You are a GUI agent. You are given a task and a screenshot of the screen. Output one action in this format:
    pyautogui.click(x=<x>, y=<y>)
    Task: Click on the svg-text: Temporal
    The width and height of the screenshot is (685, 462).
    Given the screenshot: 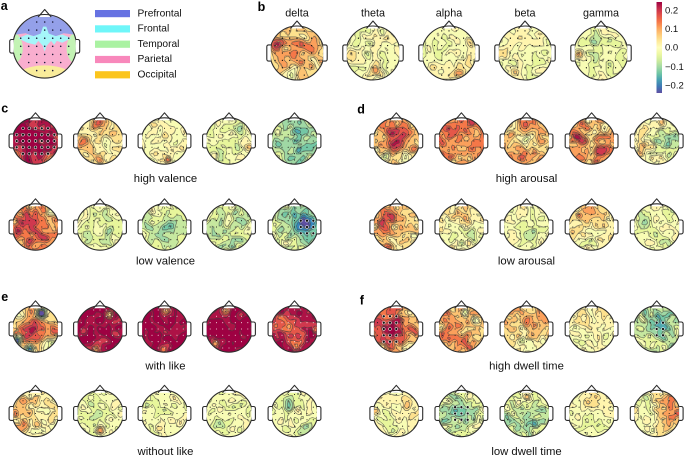 What is the action you would take?
    pyautogui.click(x=159, y=44)
    